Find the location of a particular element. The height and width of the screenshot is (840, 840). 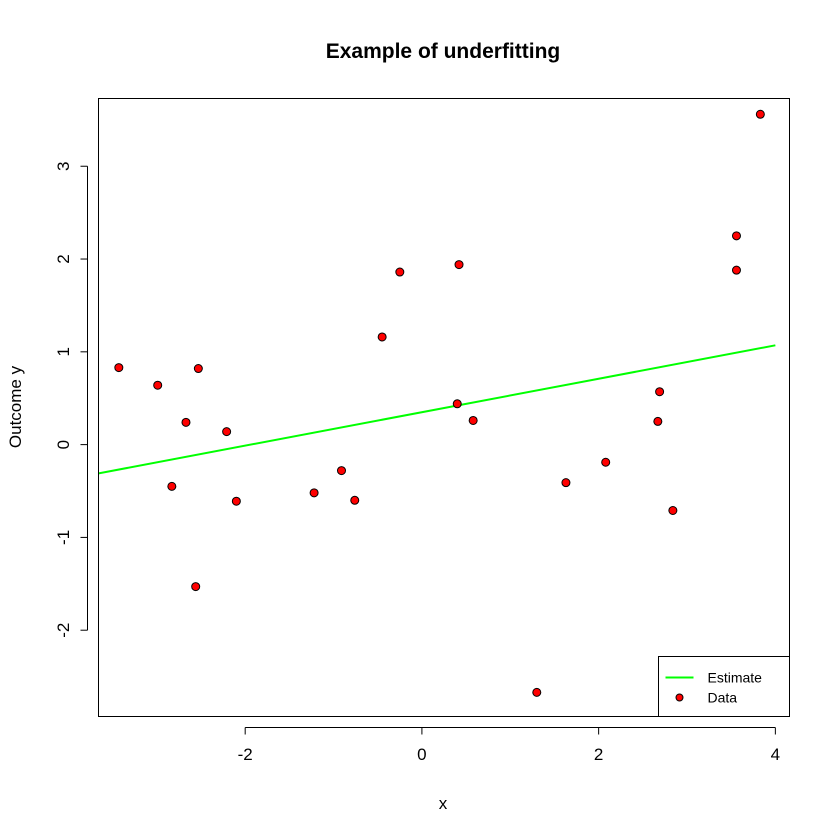

y-axis-label: Outcome y is located at coordinates (15, 406).